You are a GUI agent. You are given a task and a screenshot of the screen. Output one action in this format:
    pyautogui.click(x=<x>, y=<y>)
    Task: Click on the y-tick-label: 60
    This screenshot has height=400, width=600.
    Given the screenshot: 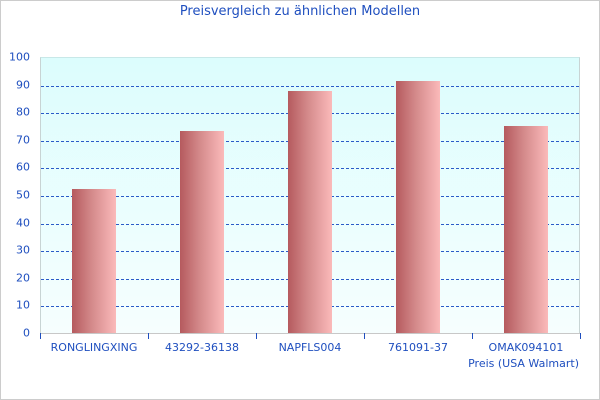 What is the action you would take?
    pyautogui.click(x=23, y=167)
    